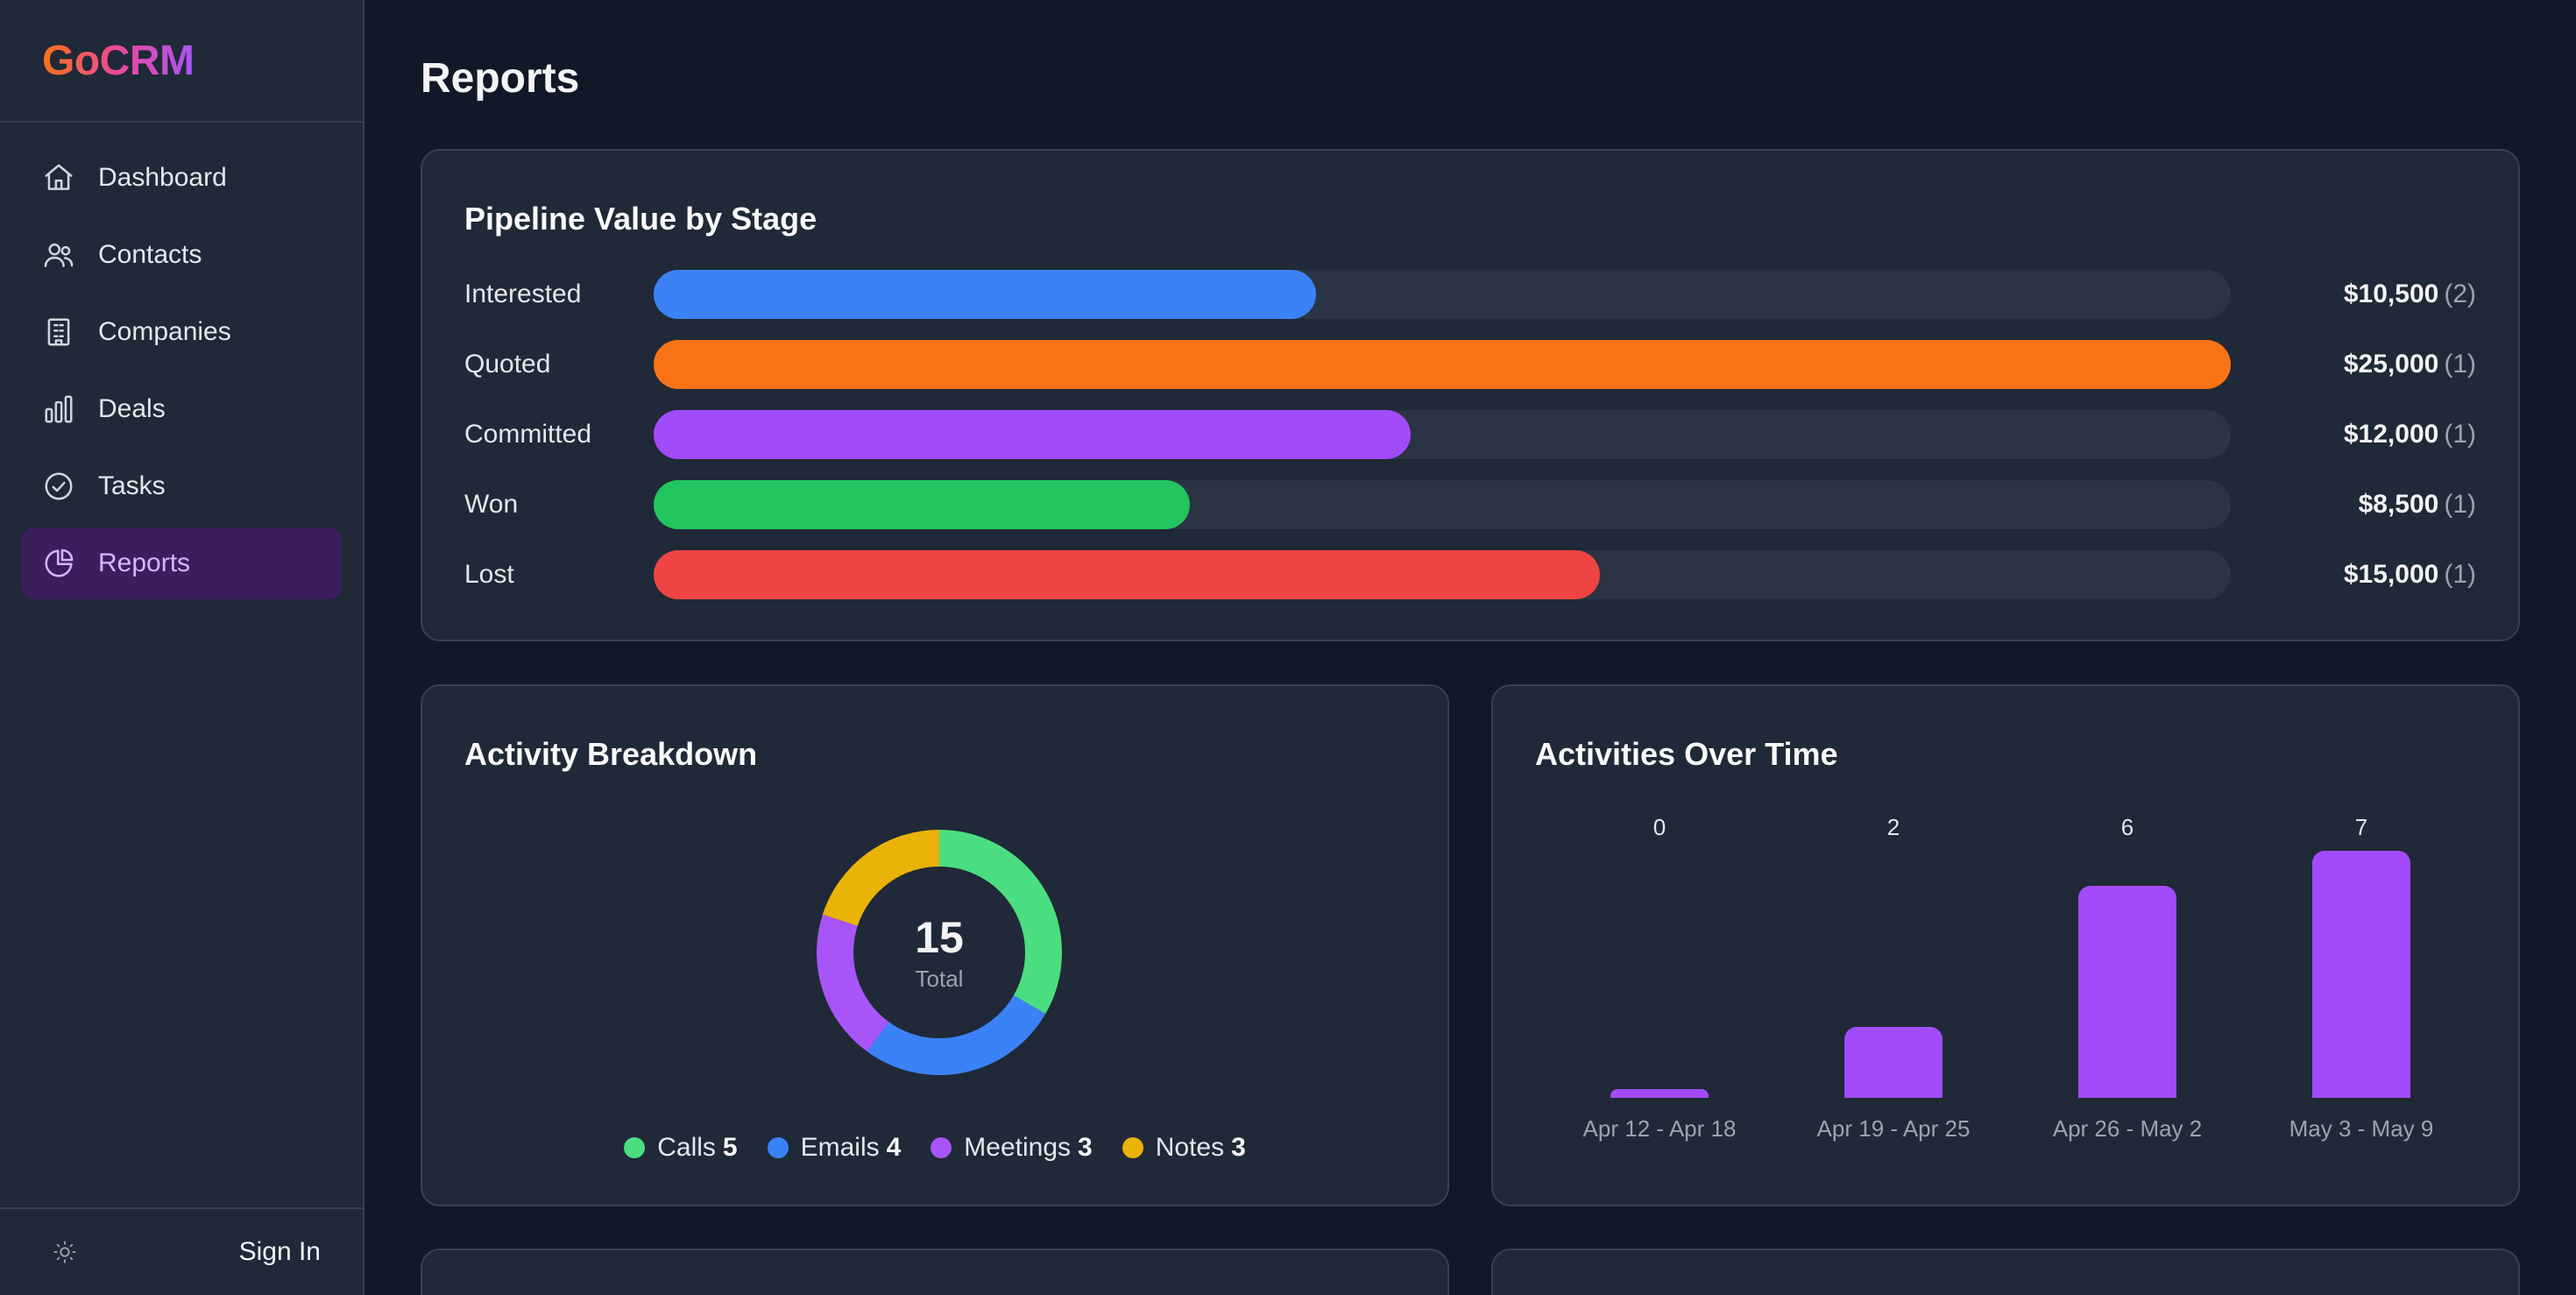 This screenshot has width=2576, height=1295. What do you see at coordinates (1893, 947) in the screenshot?
I see `bar-column: 2 Apr 19 - Apr 25` at bounding box center [1893, 947].